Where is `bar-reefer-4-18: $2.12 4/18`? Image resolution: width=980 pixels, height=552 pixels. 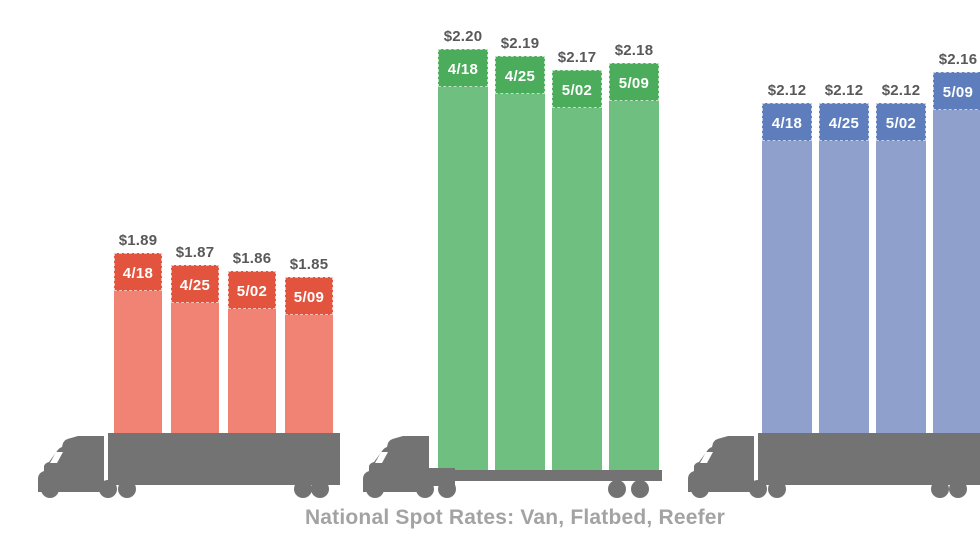 bar-reefer-4-18: $2.12 4/18 is located at coordinates (787, 258).